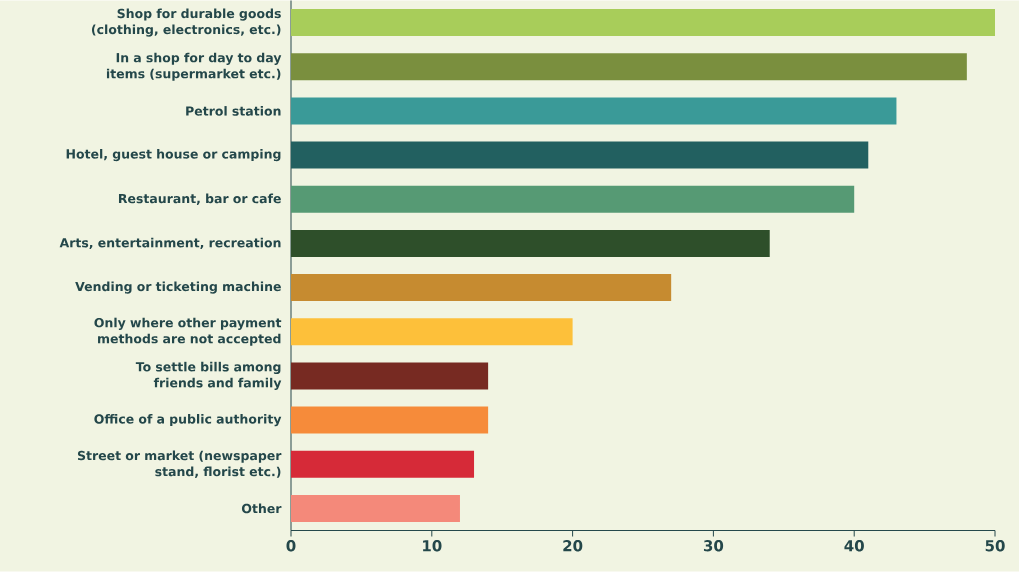 The image size is (1019, 572). What do you see at coordinates (233, 111) in the screenshot?
I see `y-tick-label: Petrol station` at bounding box center [233, 111].